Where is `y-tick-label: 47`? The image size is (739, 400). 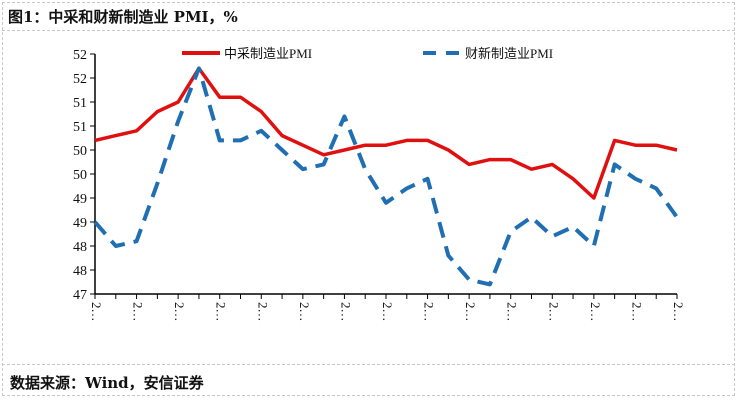
y-tick-label: 47 is located at coordinates (80, 295).